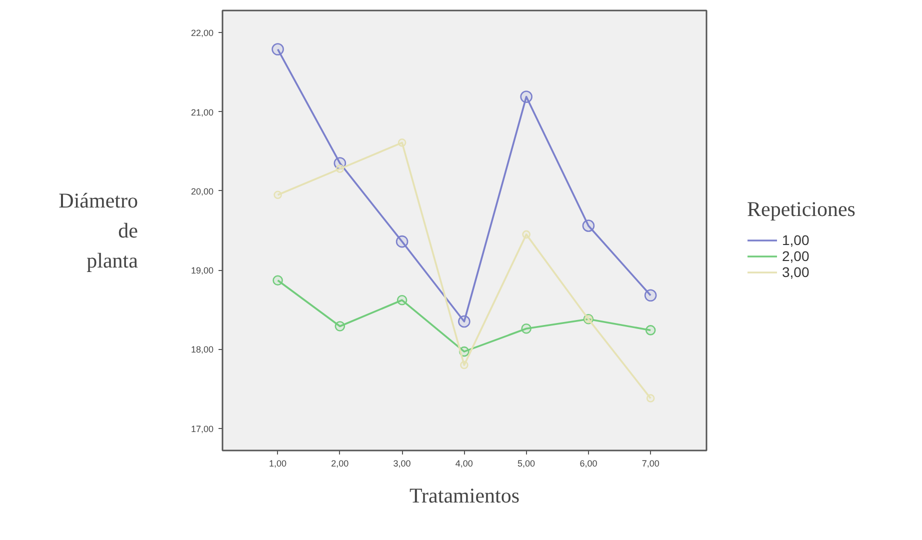  I want to click on y-tick-label: 19,00, so click(202, 271).